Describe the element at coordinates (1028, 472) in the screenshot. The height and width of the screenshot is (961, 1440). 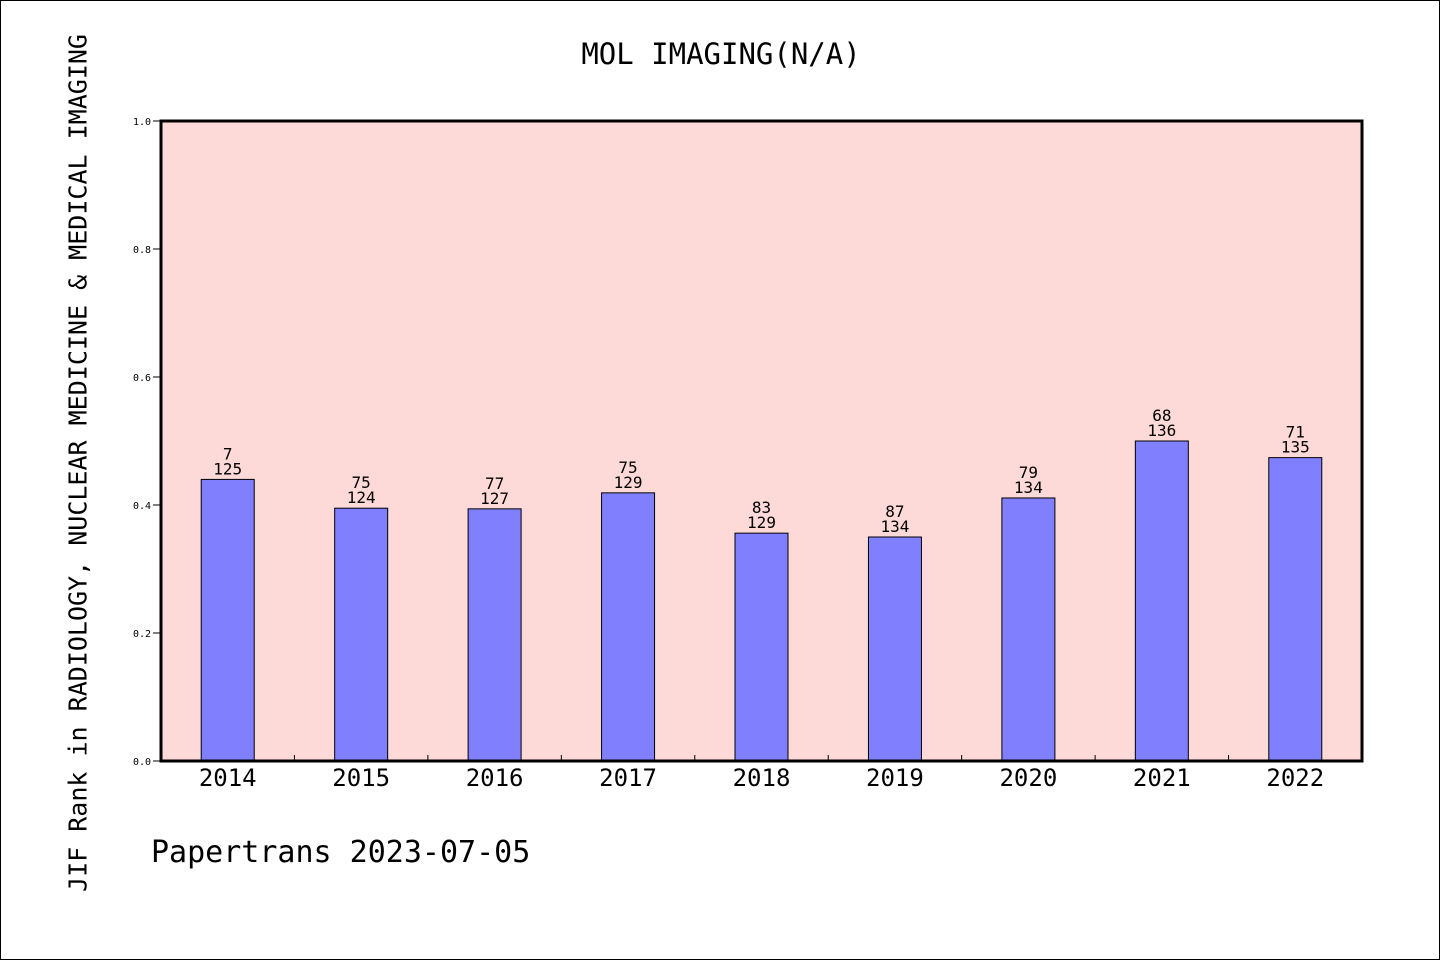
I see `bar-rank-label: 79` at that location.